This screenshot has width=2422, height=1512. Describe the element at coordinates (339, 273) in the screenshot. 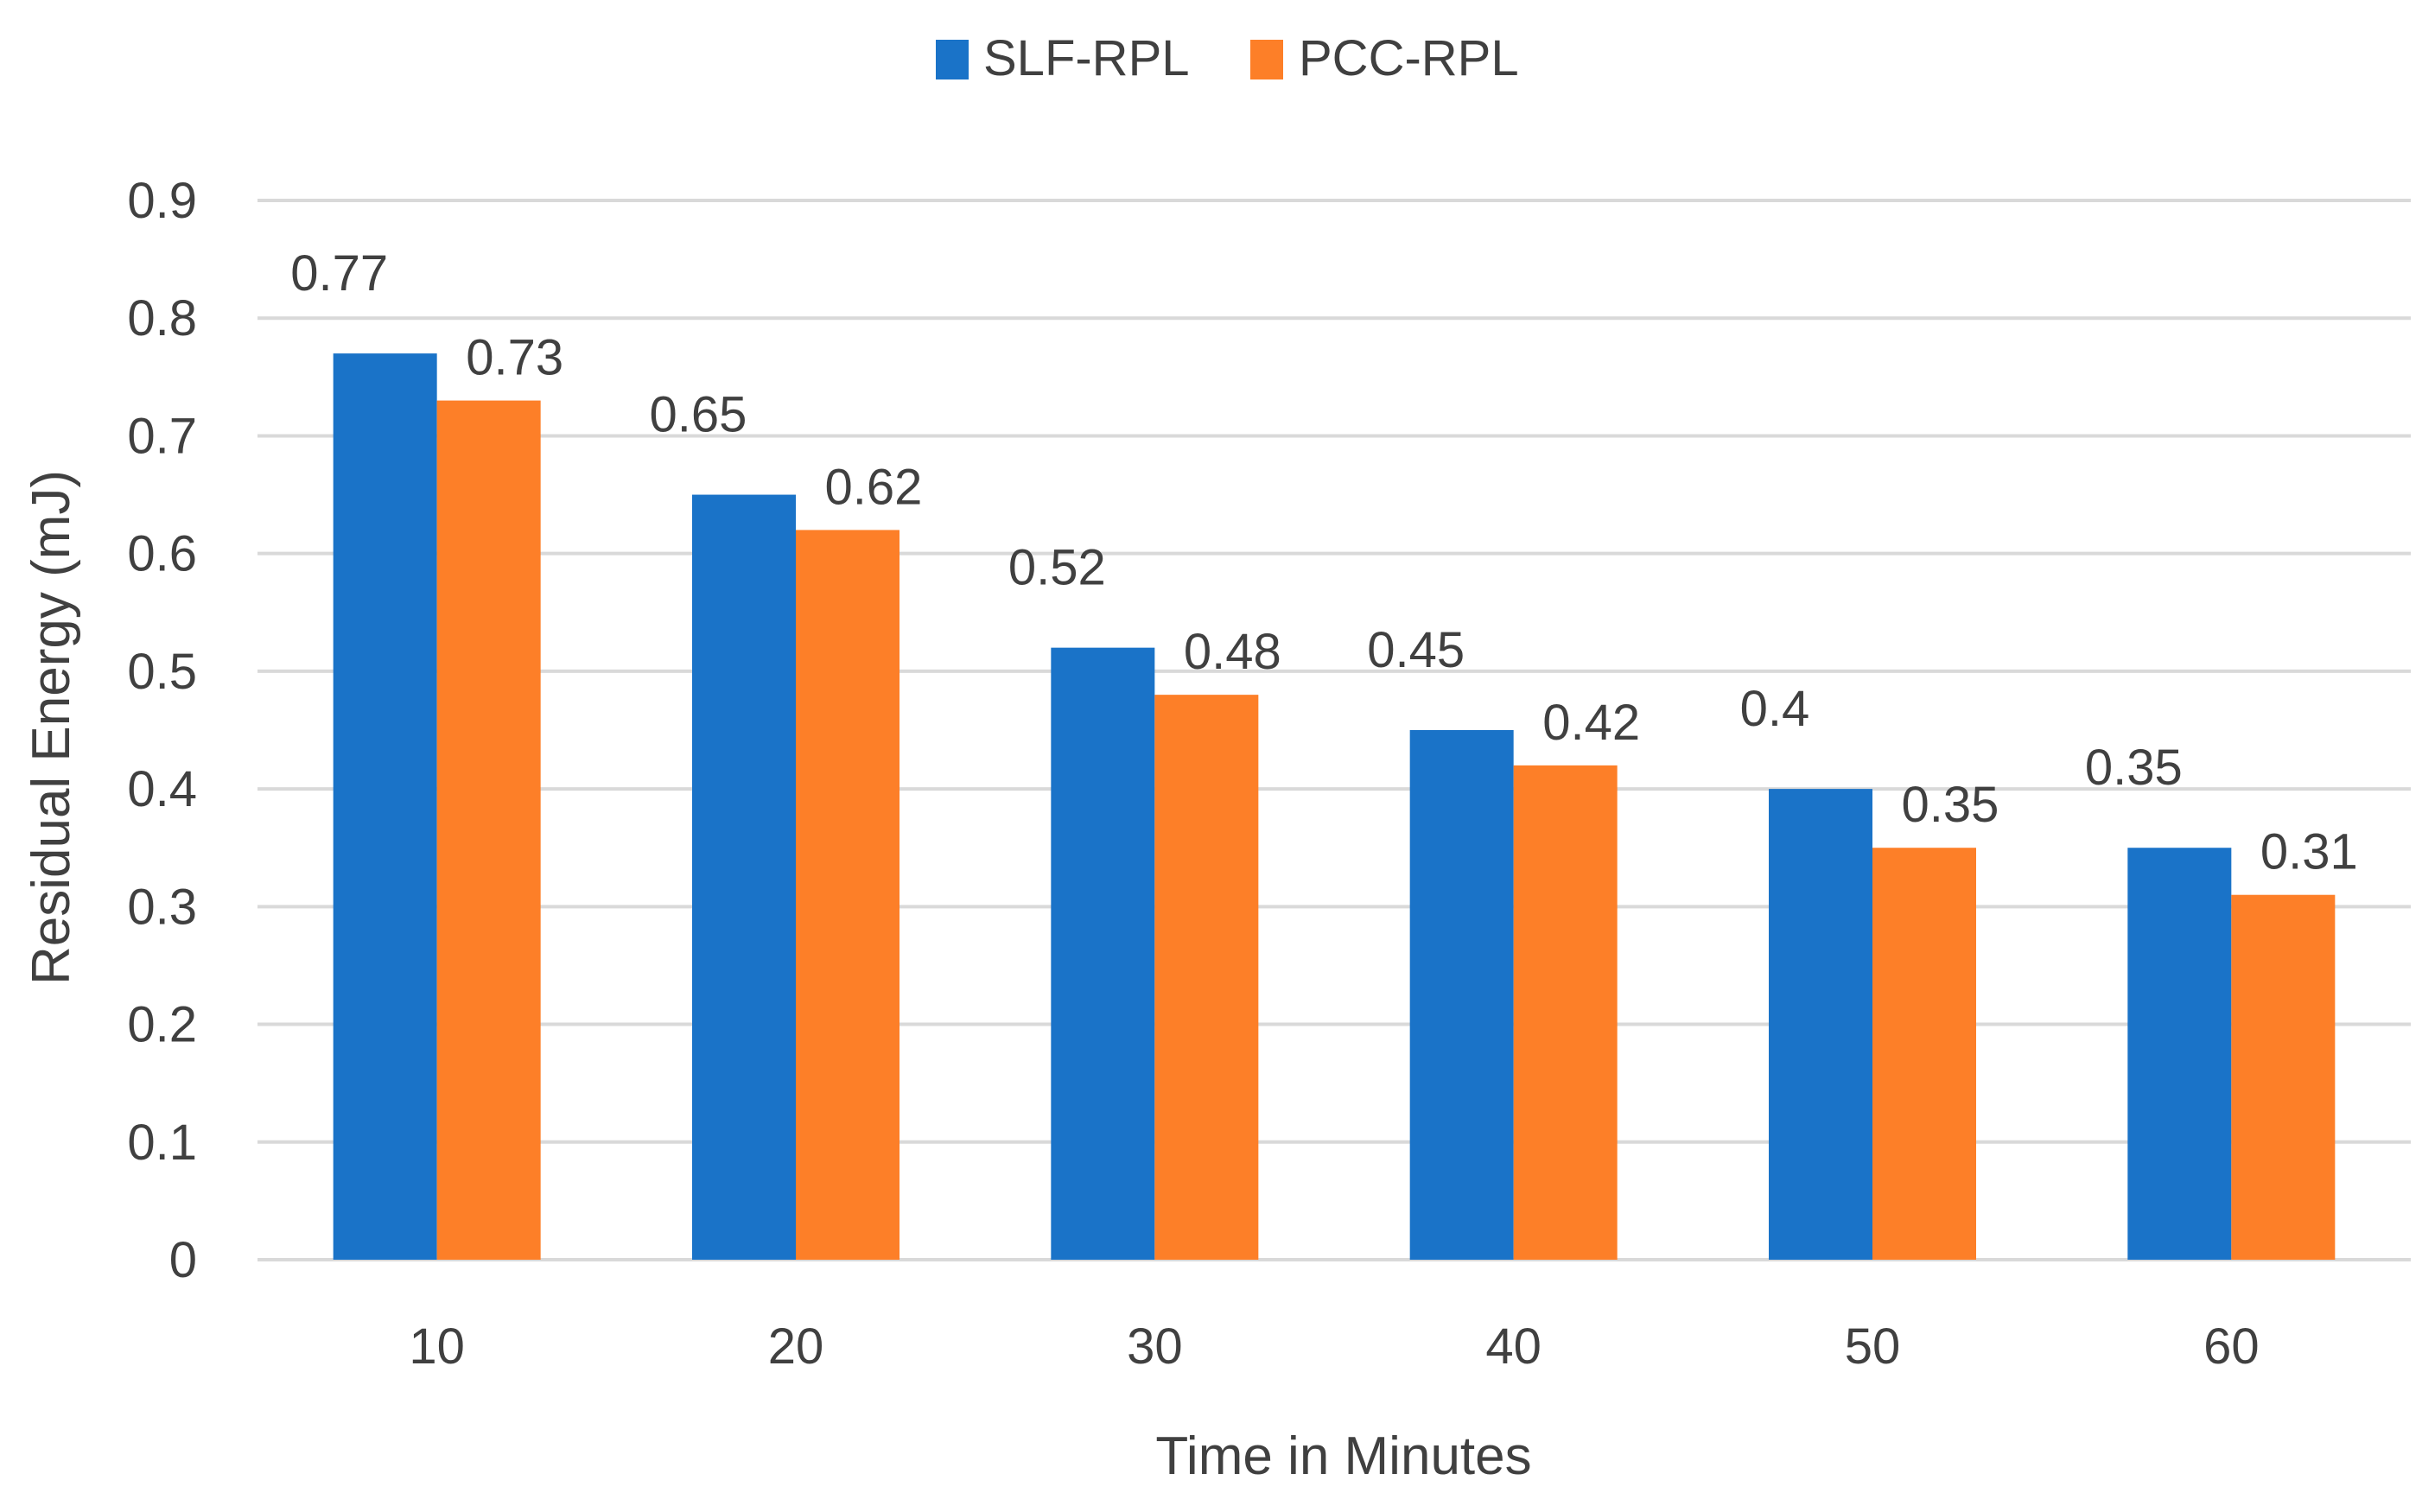

I see `data-label-slf-rpl-10: 0.77` at that location.